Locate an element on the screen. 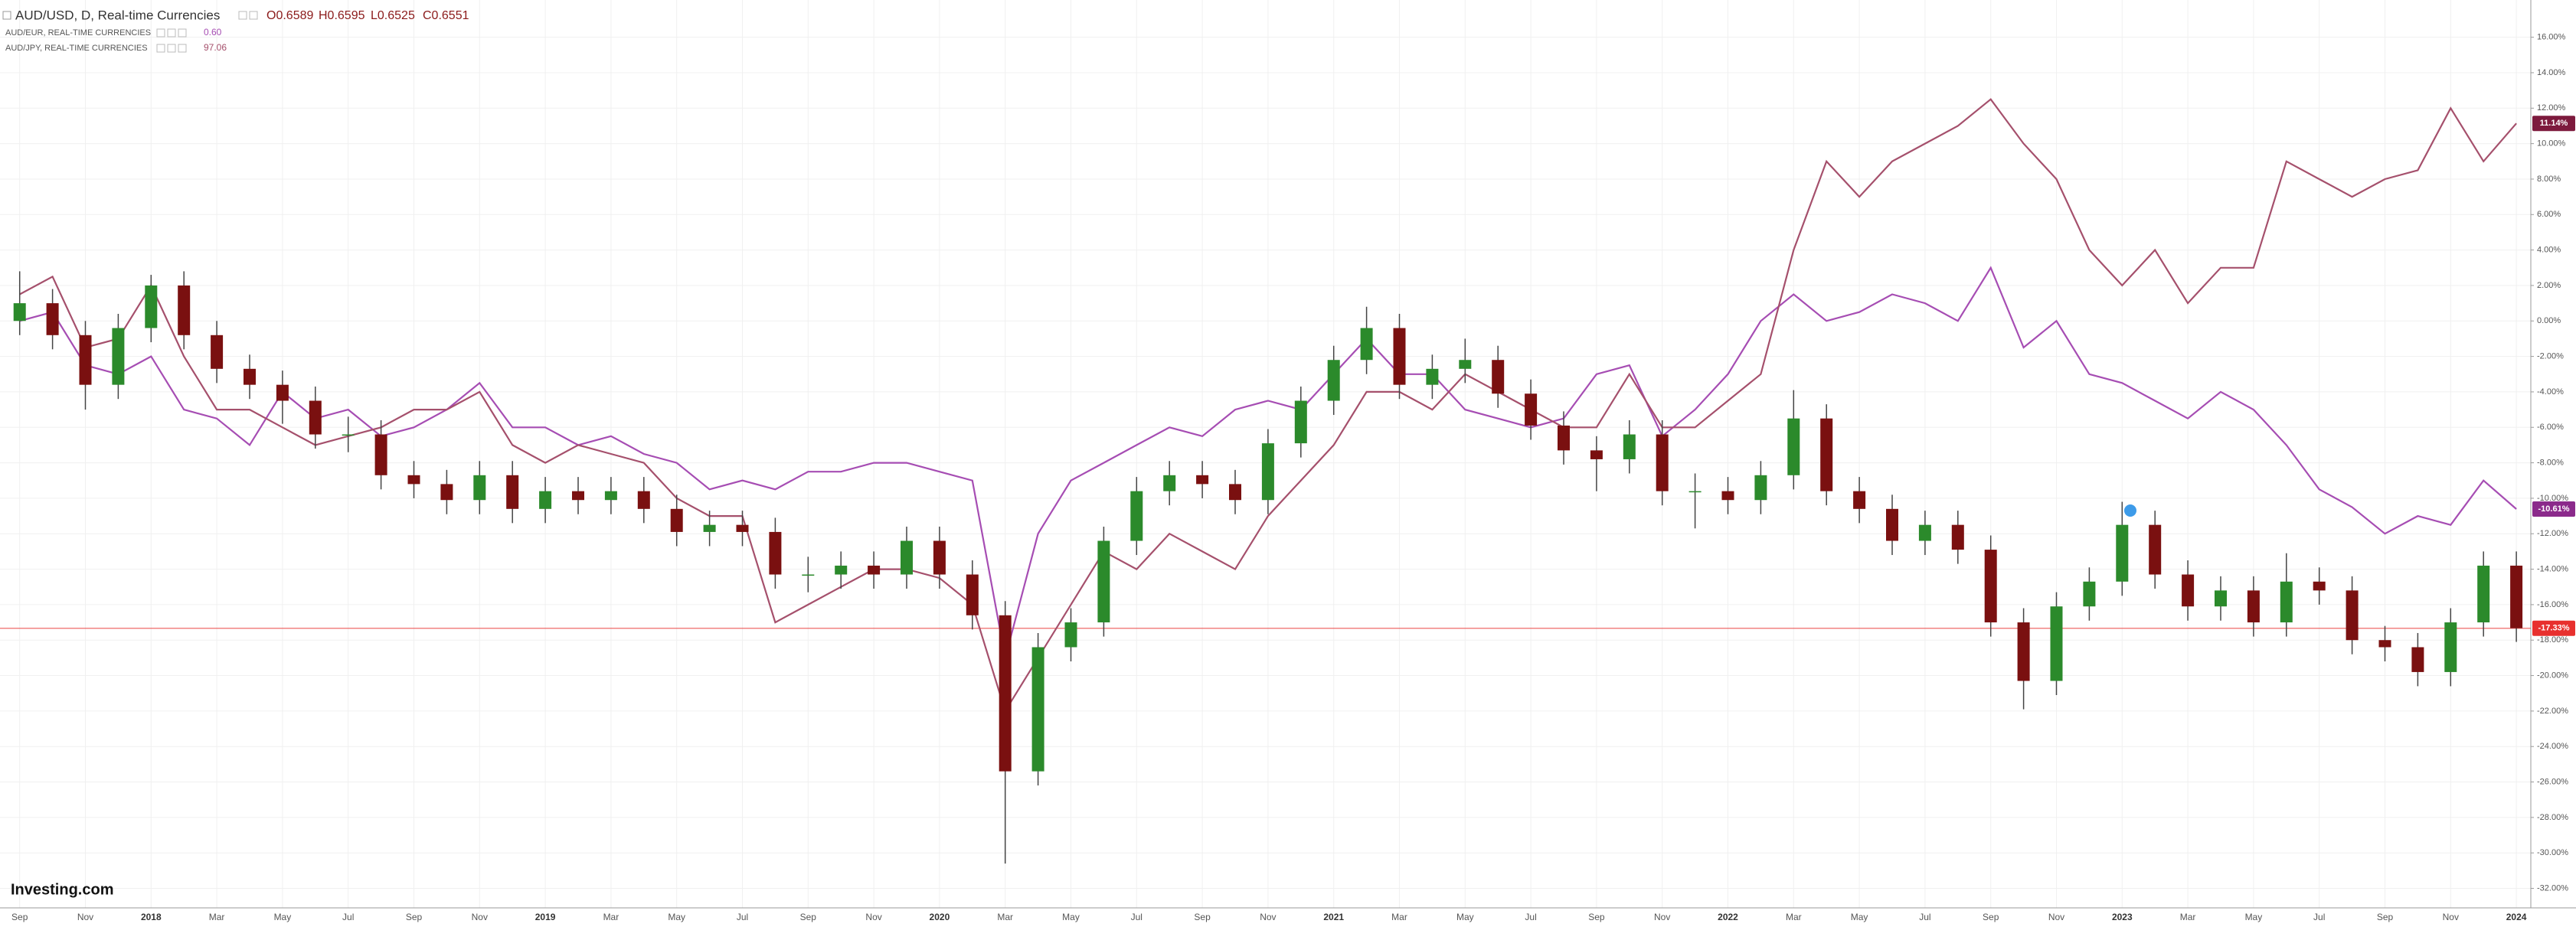 Image resolution: width=2576 pixels, height=927 pixels. y-tick-label: -2.00% is located at coordinates (2550, 356).